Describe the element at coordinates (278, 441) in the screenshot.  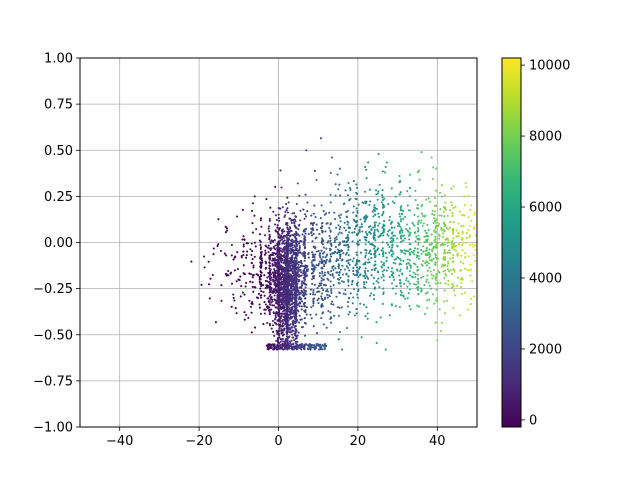
I see `x-tick-label: 0` at that location.